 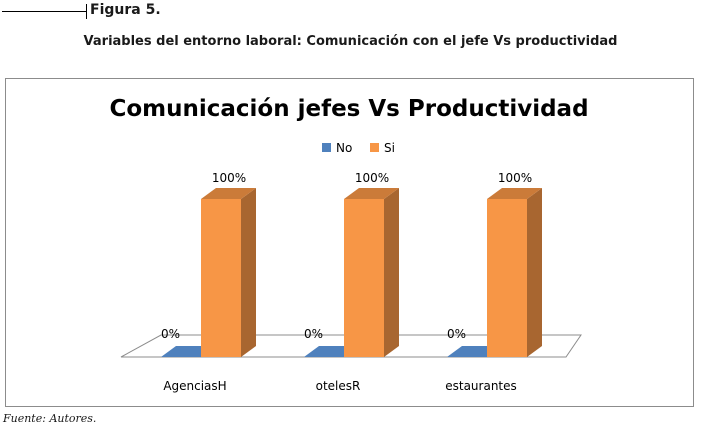 What do you see at coordinates (358, 148) in the screenshot?
I see `chart-legend: No Si` at bounding box center [358, 148].